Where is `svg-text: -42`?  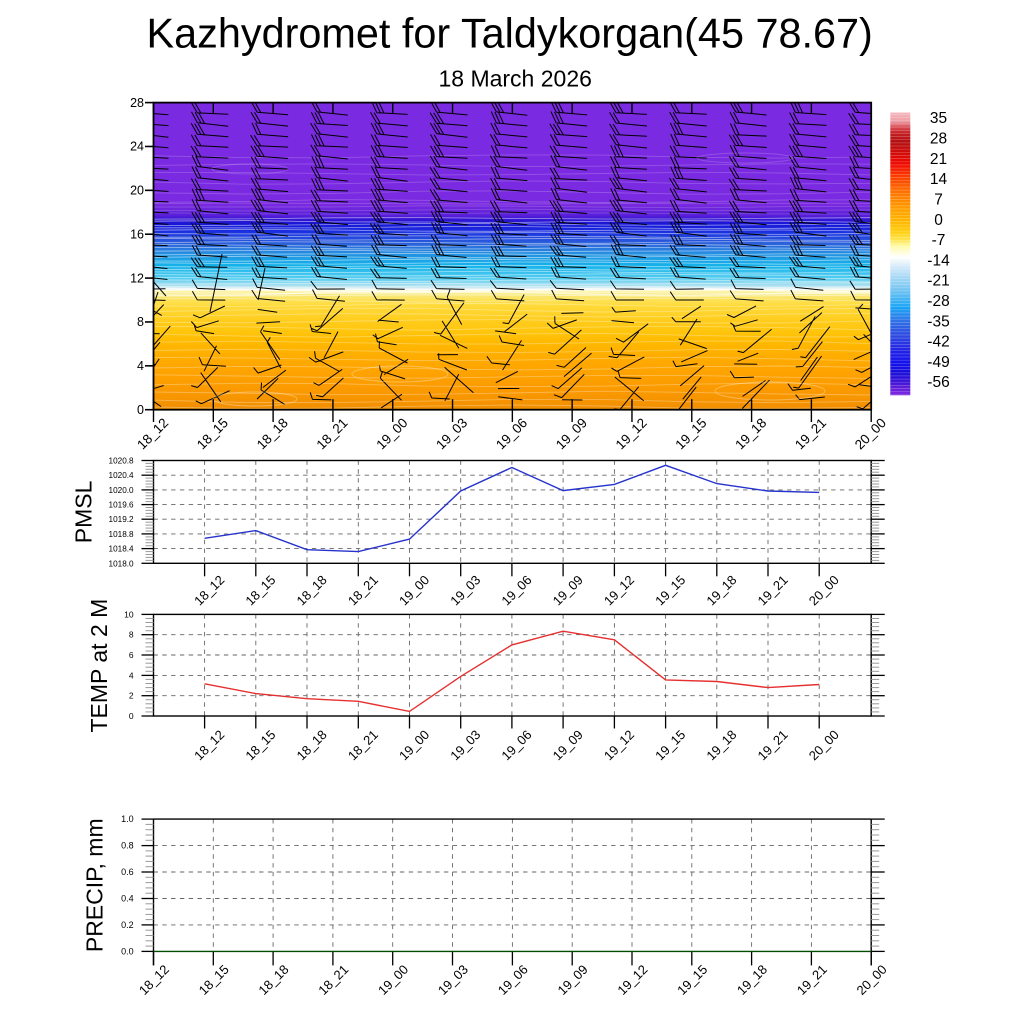 svg-text: -42 is located at coordinates (938, 342).